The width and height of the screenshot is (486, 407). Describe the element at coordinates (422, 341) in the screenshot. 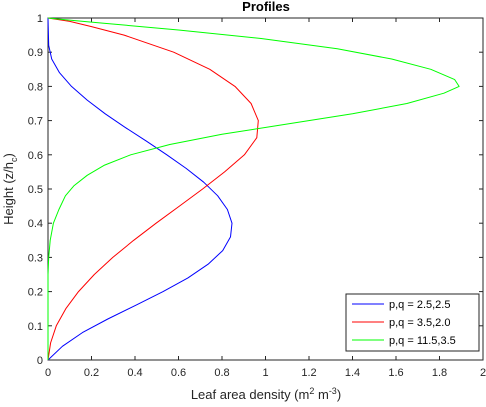

I see `legend-label: p,q = 11.5,3.5` at that location.